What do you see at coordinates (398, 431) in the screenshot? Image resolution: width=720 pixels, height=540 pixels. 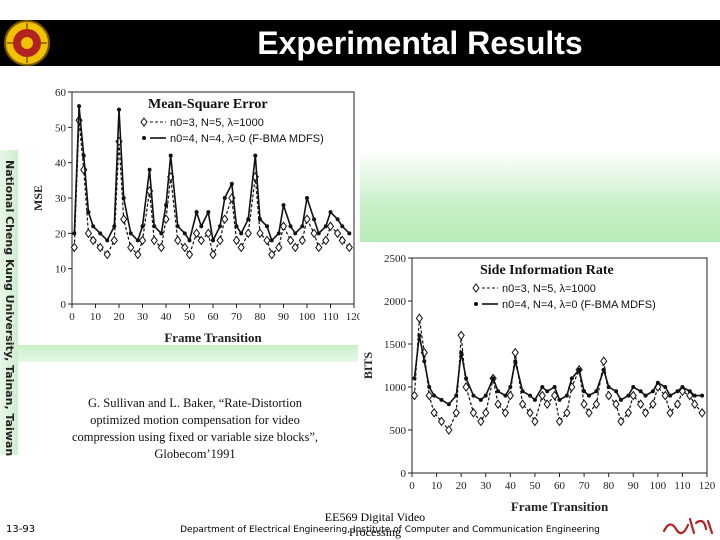 I see `y-tick-label: 500` at bounding box center [398, 431].